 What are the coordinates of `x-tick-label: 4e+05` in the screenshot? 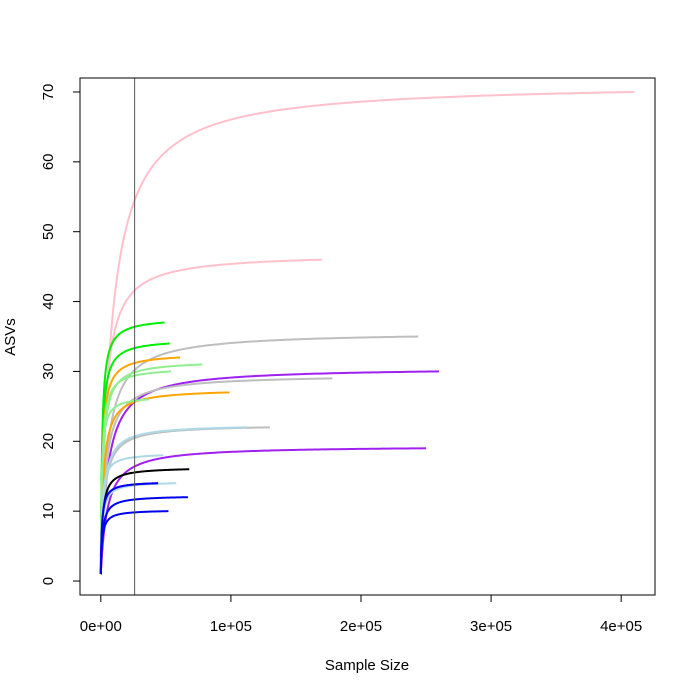 It's located at (621, 626).